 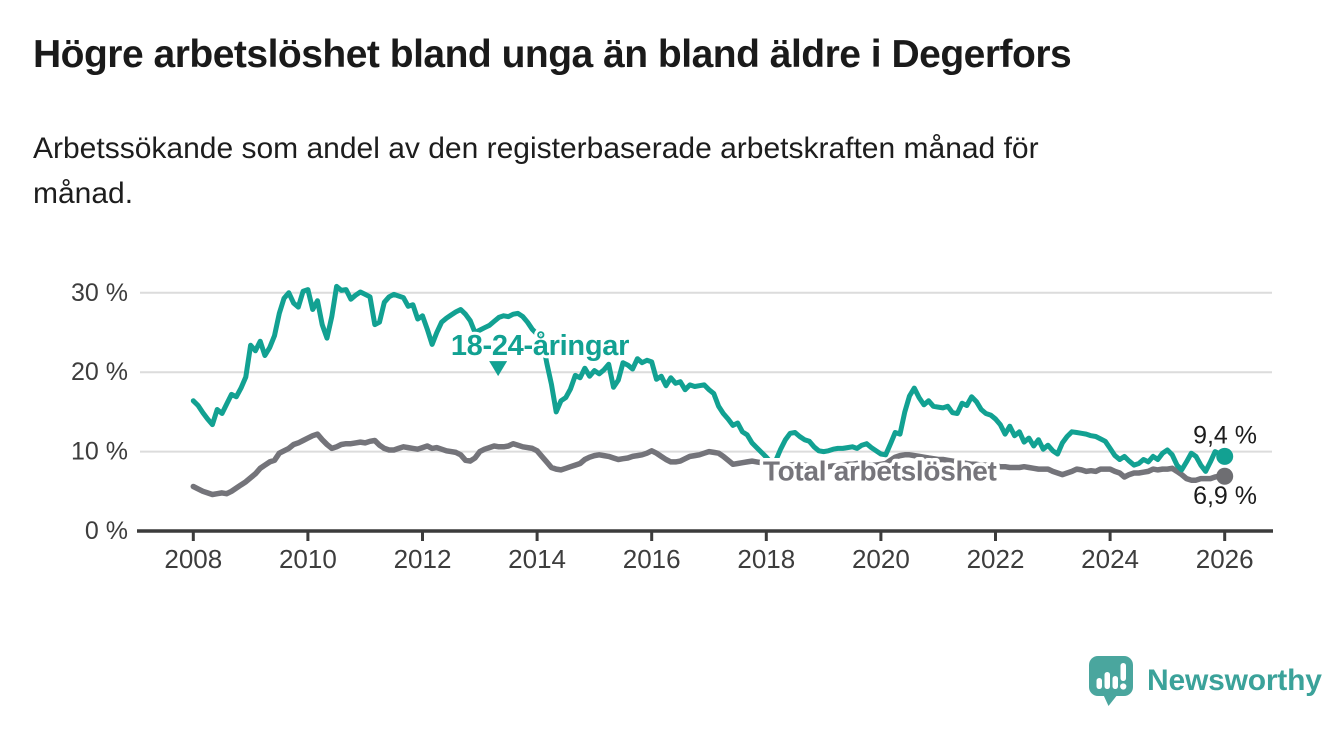 I want to click on x-axis-ticks, so click(x=709, y=536).